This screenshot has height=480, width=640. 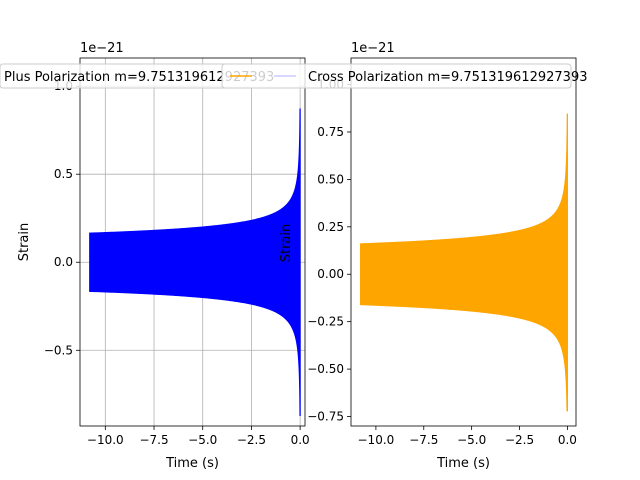 I want to click on y-tick-label: −0.5, so click(x=58, y=350).